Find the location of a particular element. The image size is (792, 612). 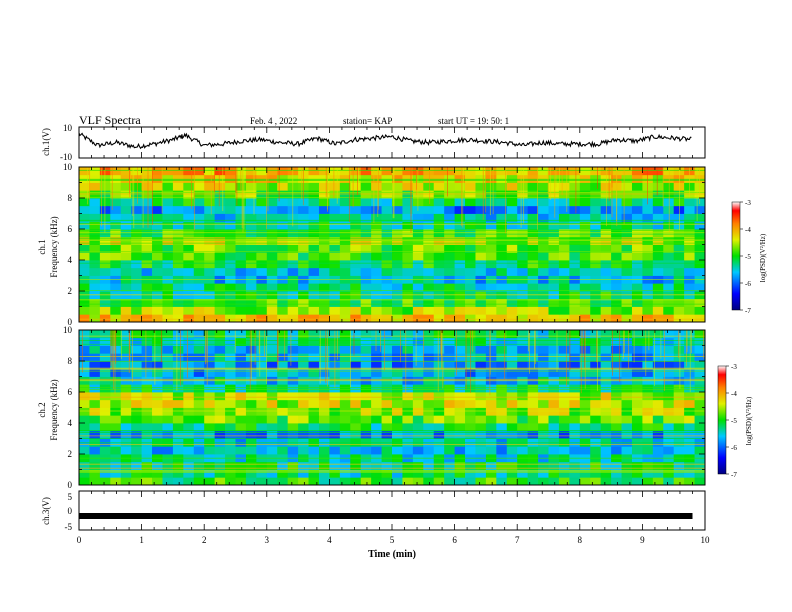

x-tick-label: 9 is located at coordinates (642, 540).